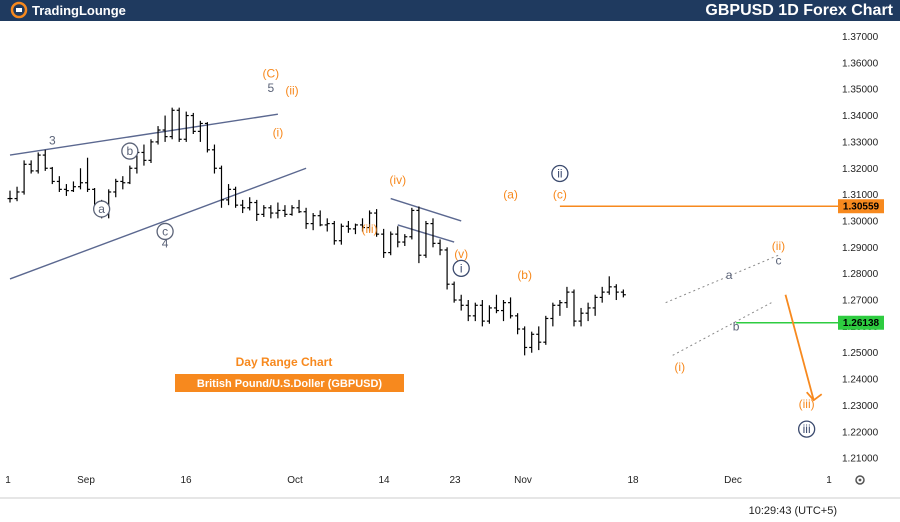  What do you see at coordinates (860, 195) in the screenshot?
I see `y-tick-label: 1.31000` at bounding box center [860, 195].